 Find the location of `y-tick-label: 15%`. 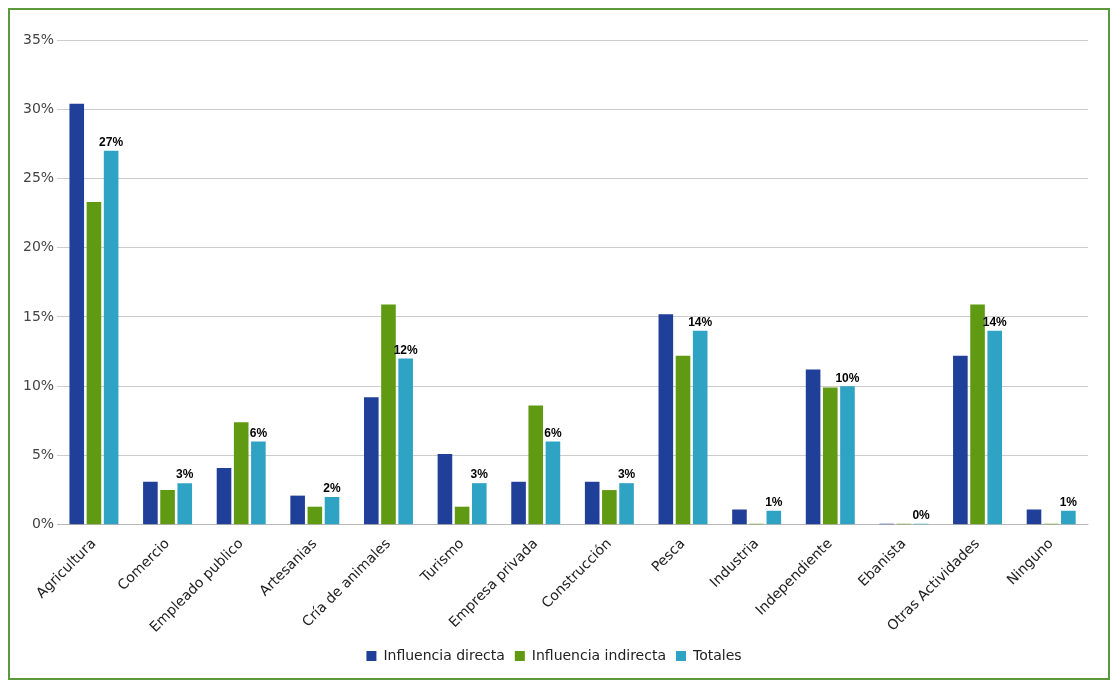

y-tick-label: 15% is located at coordinates (38, 315).